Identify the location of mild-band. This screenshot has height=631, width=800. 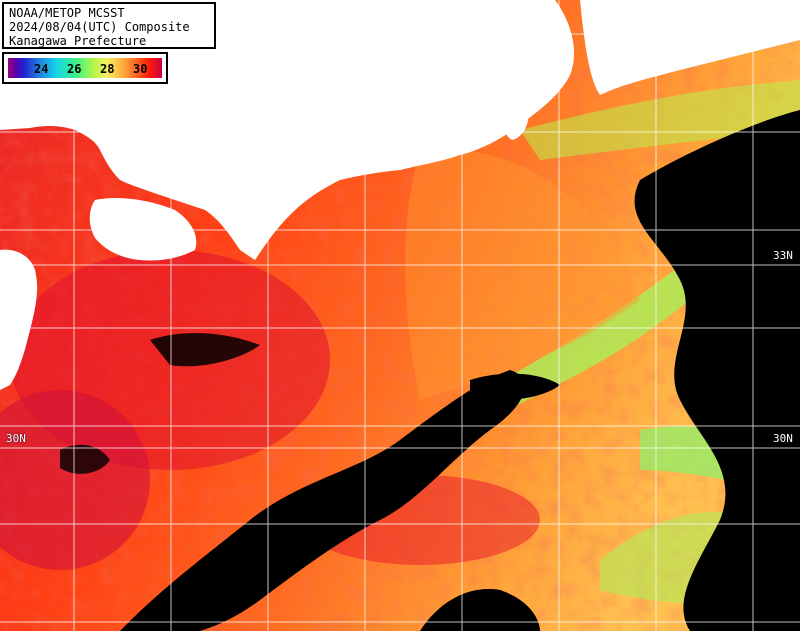
(522, 274).